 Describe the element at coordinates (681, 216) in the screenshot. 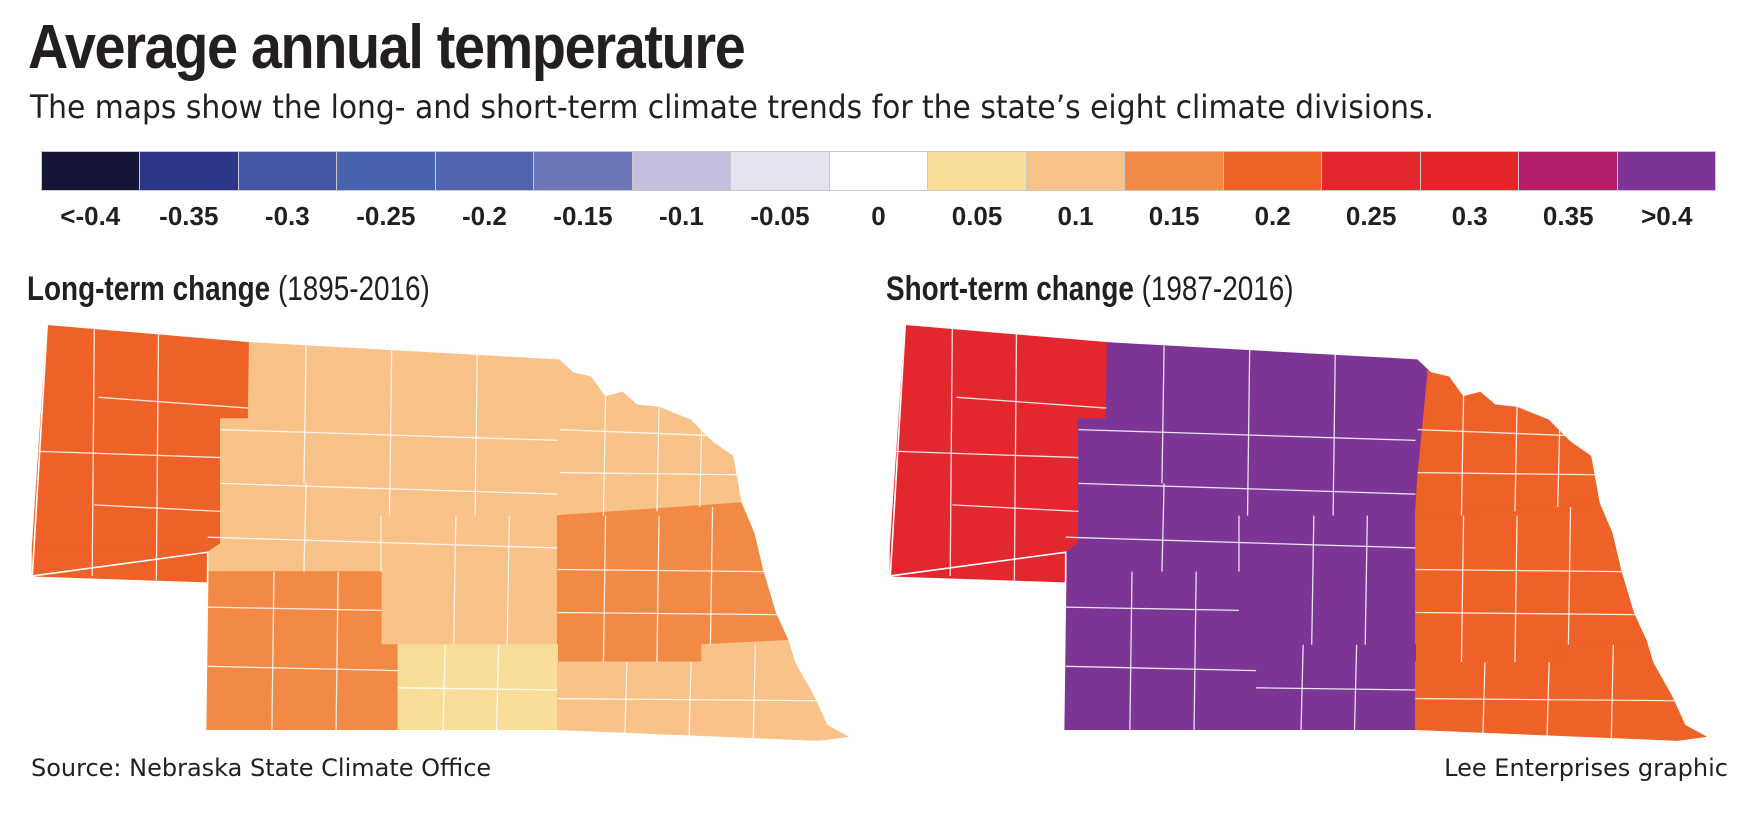

I see `legend-label: -0.1` at that location.